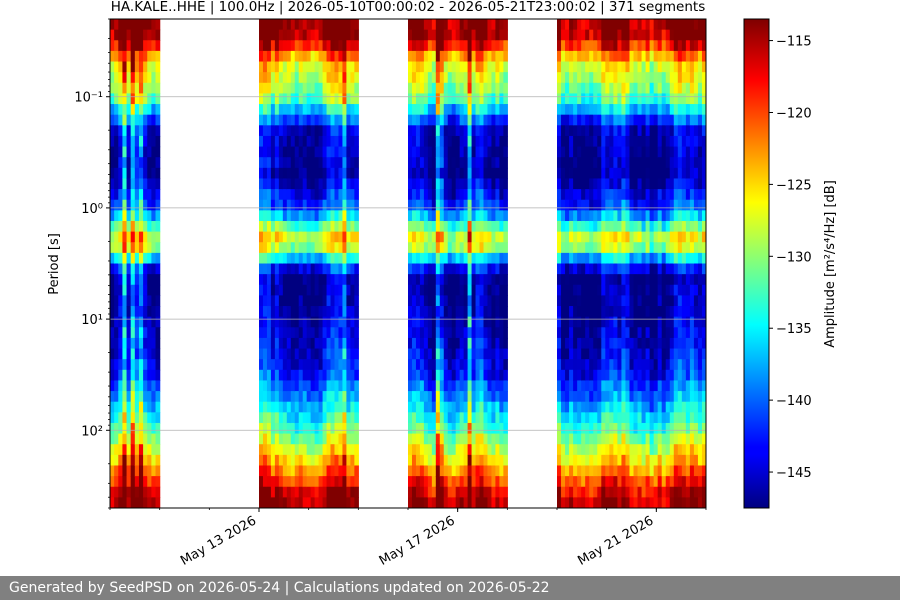 The height and width of the screenshot is (600, 900). Describe the element at coordinates (615, 540) in the screenshot. I see `x-tick-label-3: May 21 2026` at that location.